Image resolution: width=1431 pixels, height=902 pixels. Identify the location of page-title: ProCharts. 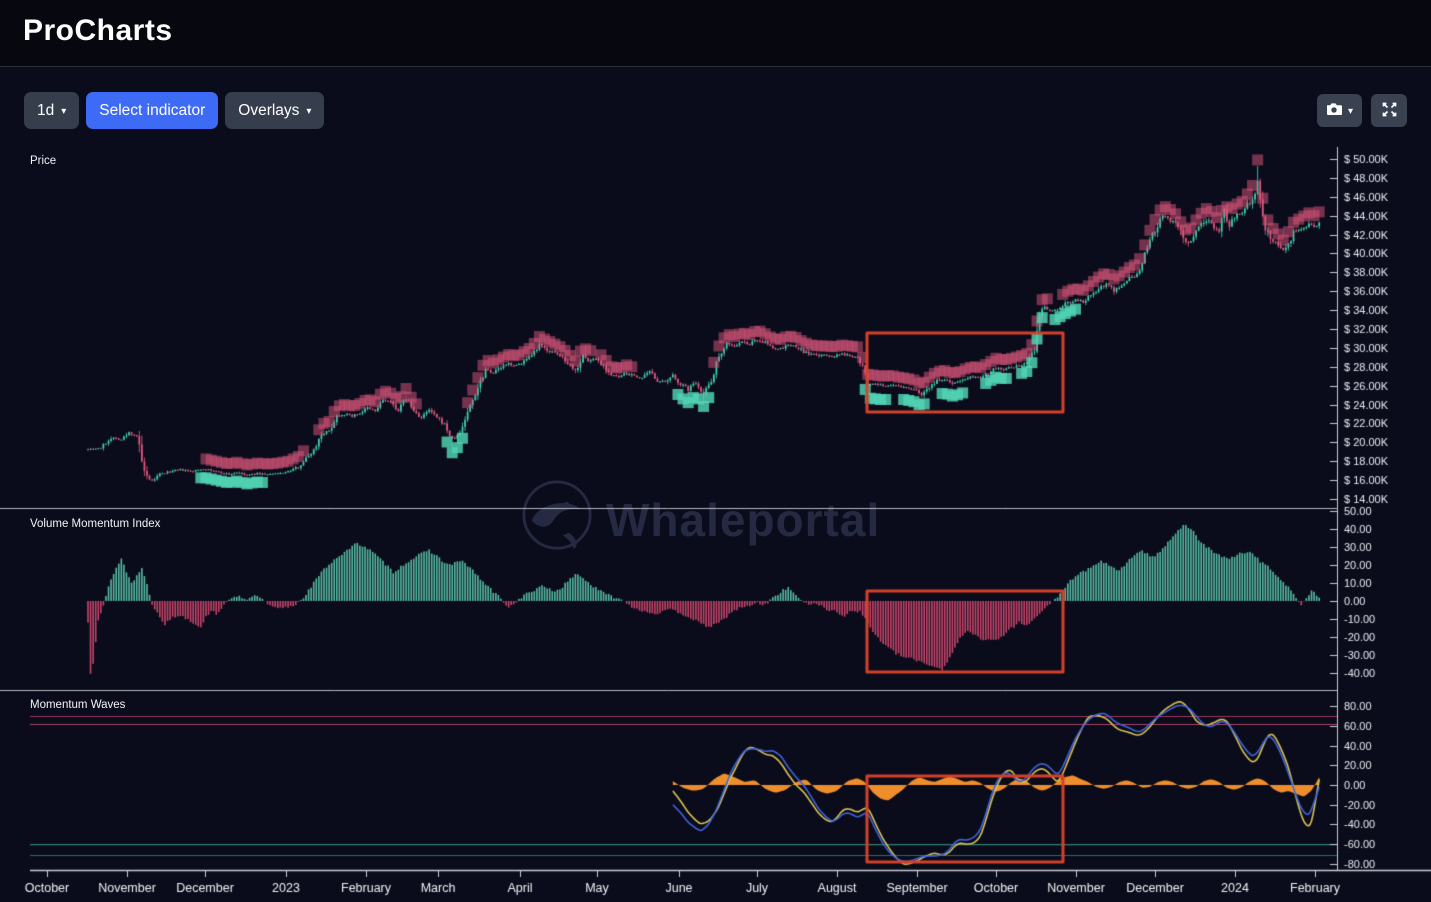
(98, 30).